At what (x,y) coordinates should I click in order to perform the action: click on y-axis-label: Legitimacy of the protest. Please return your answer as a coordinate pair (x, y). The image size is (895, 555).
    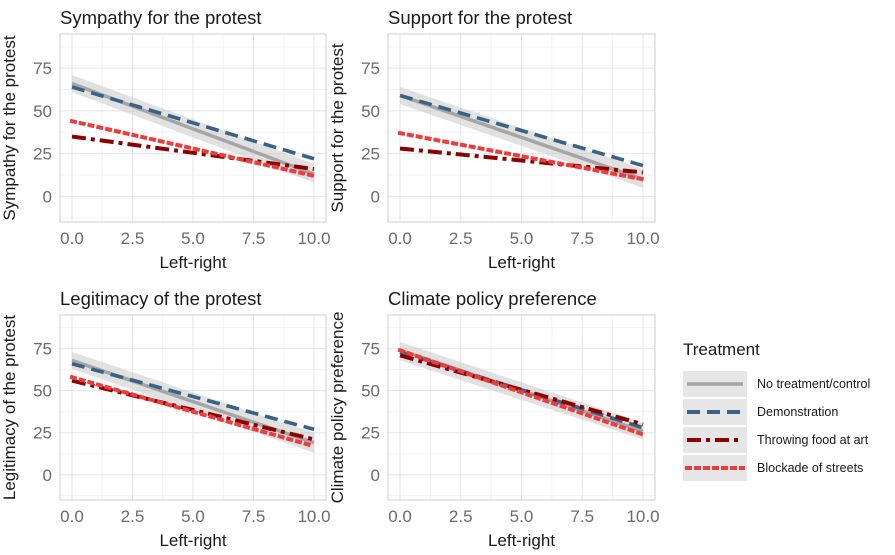
    Looking at the image, I should click on (9, 407).